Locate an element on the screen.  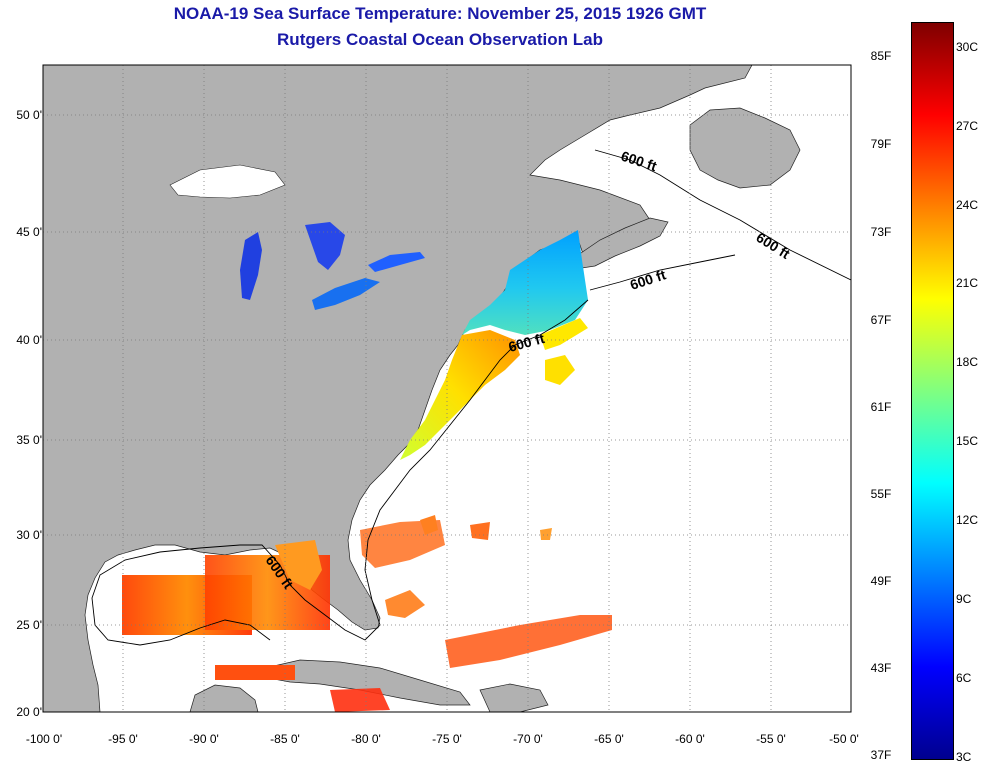
colorbar-c-18: 18C is located at coordinates (967, 362).